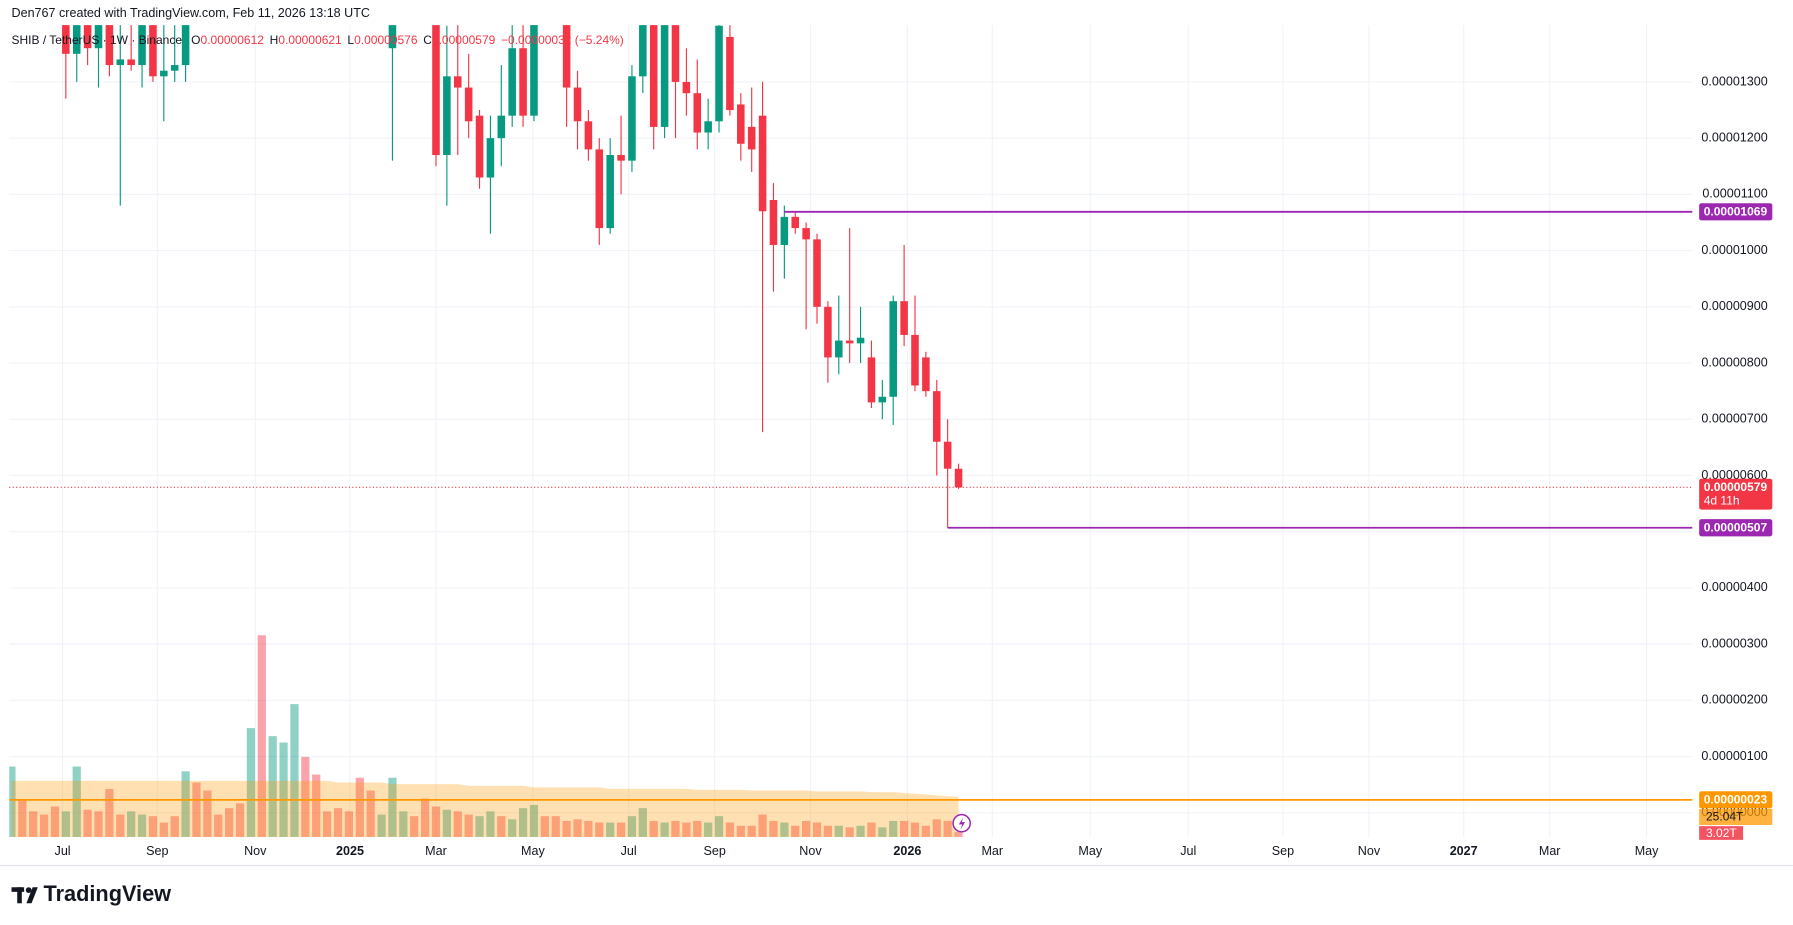 This screenshot has width=1793, height=925. What do you see at coordinates (810, 851) in the screenshot?
I see `x-tick-label: Nov` at bounding box center [810, 851].